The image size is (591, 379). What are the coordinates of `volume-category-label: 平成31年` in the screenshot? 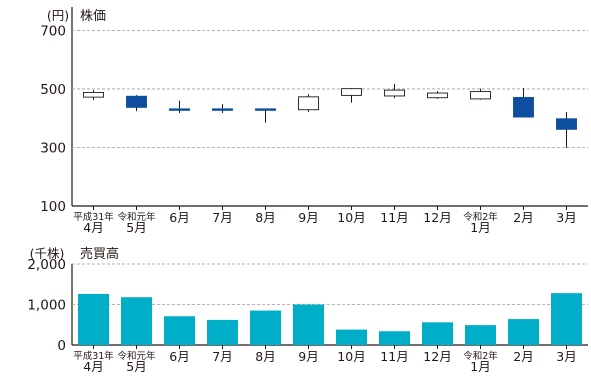 It's located at (93, 356).